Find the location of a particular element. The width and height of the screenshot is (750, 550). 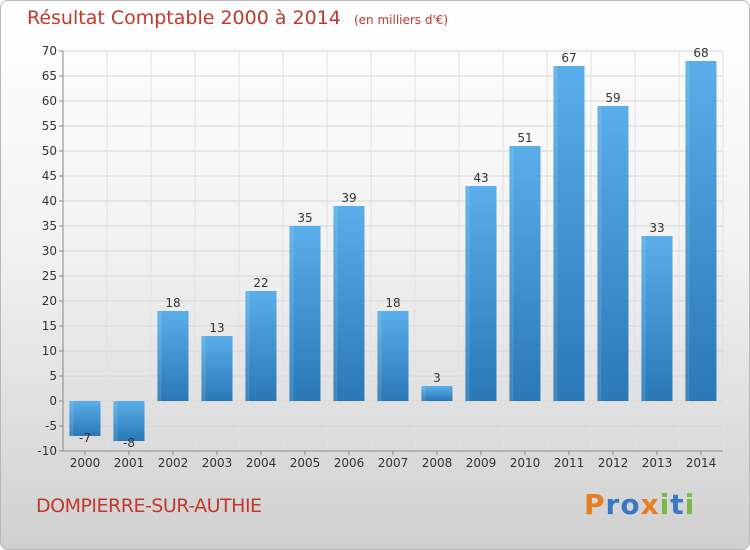

x-tick-label: 2001 is located at coordinates (129, 463).